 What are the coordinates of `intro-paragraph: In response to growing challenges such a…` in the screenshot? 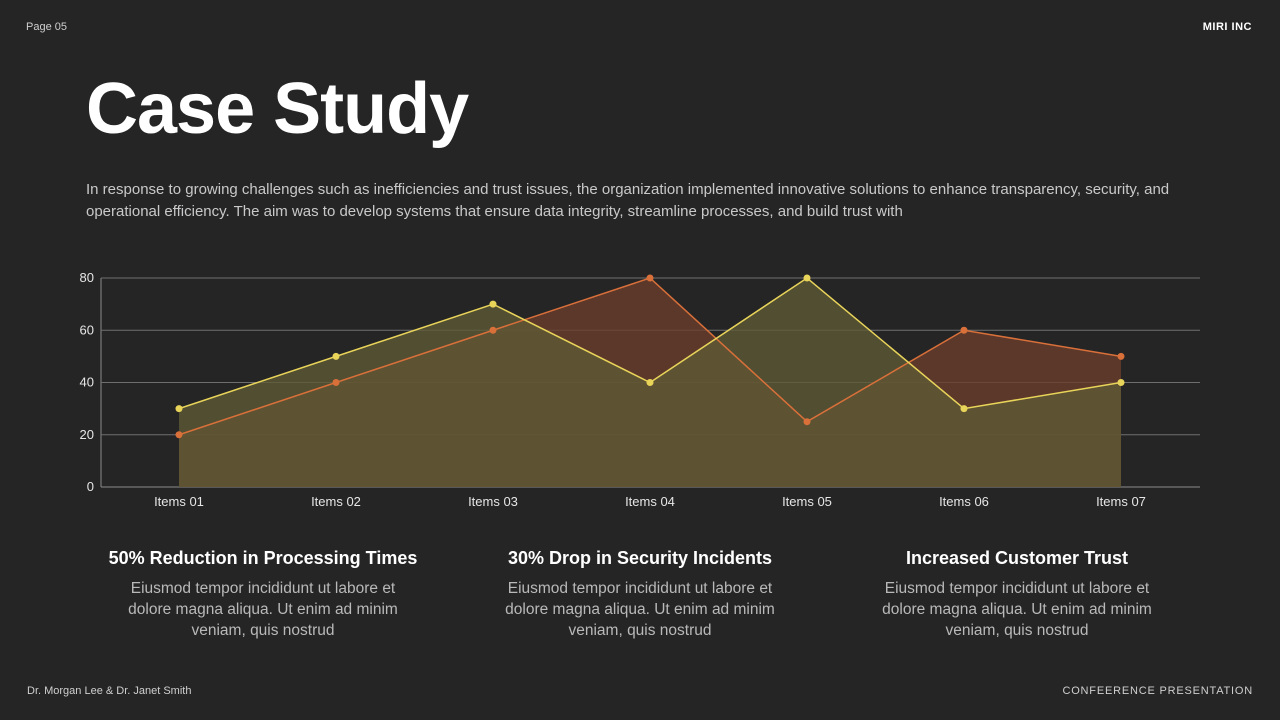 It's located at (628, 200).